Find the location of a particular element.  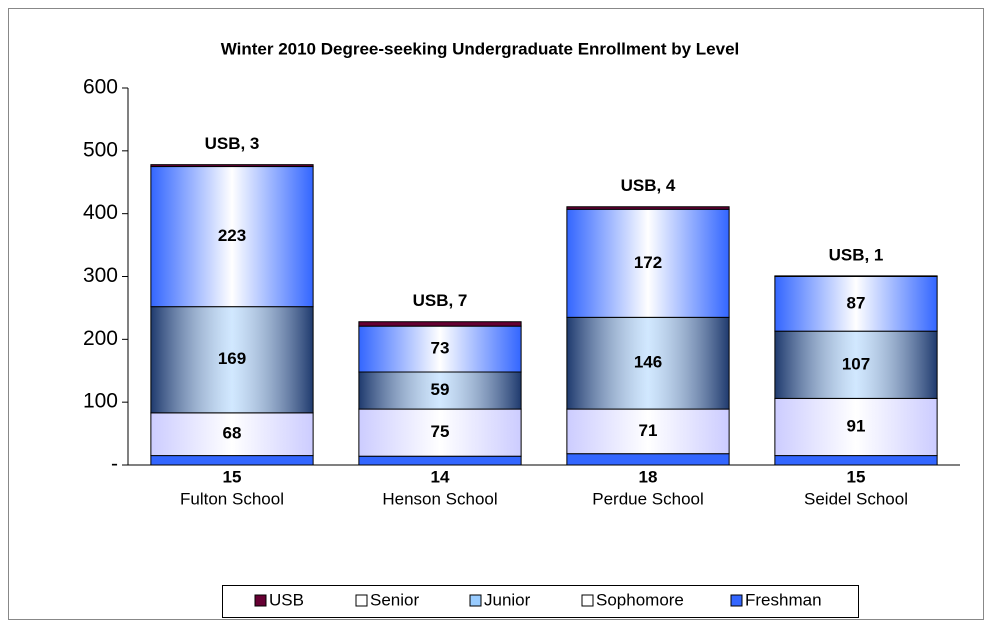

legend-label: Junior is located at coordinates (507, 599).